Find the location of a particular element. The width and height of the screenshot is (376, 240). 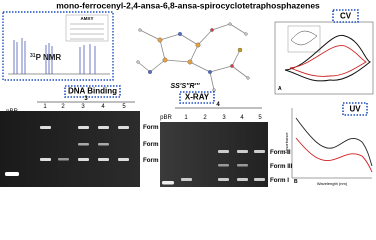

uv-x-label: Wavelength (nm) is located at coordinates (332, 183).